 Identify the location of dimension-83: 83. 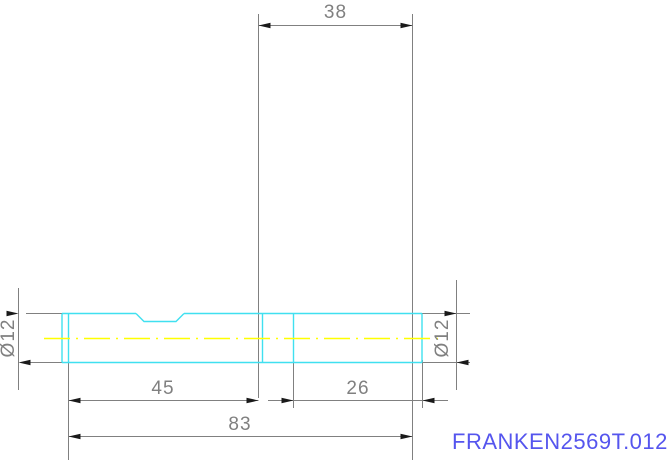
(240, 427).